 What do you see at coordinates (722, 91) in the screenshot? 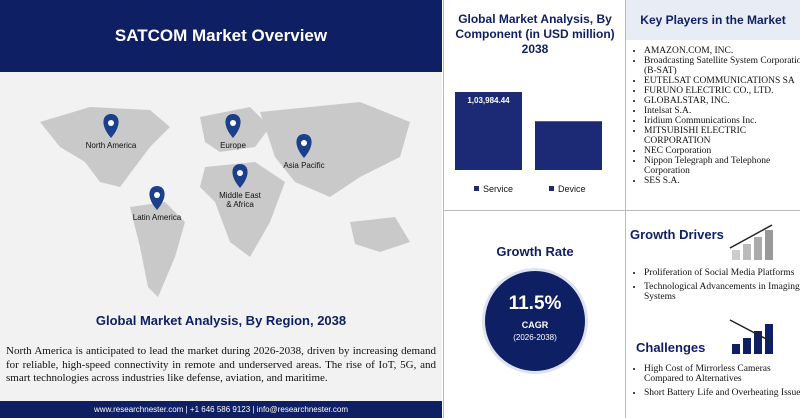
I see `list-item: FURUNO ELECTRIC CO., LTD.` at bounding box center [722, 91].